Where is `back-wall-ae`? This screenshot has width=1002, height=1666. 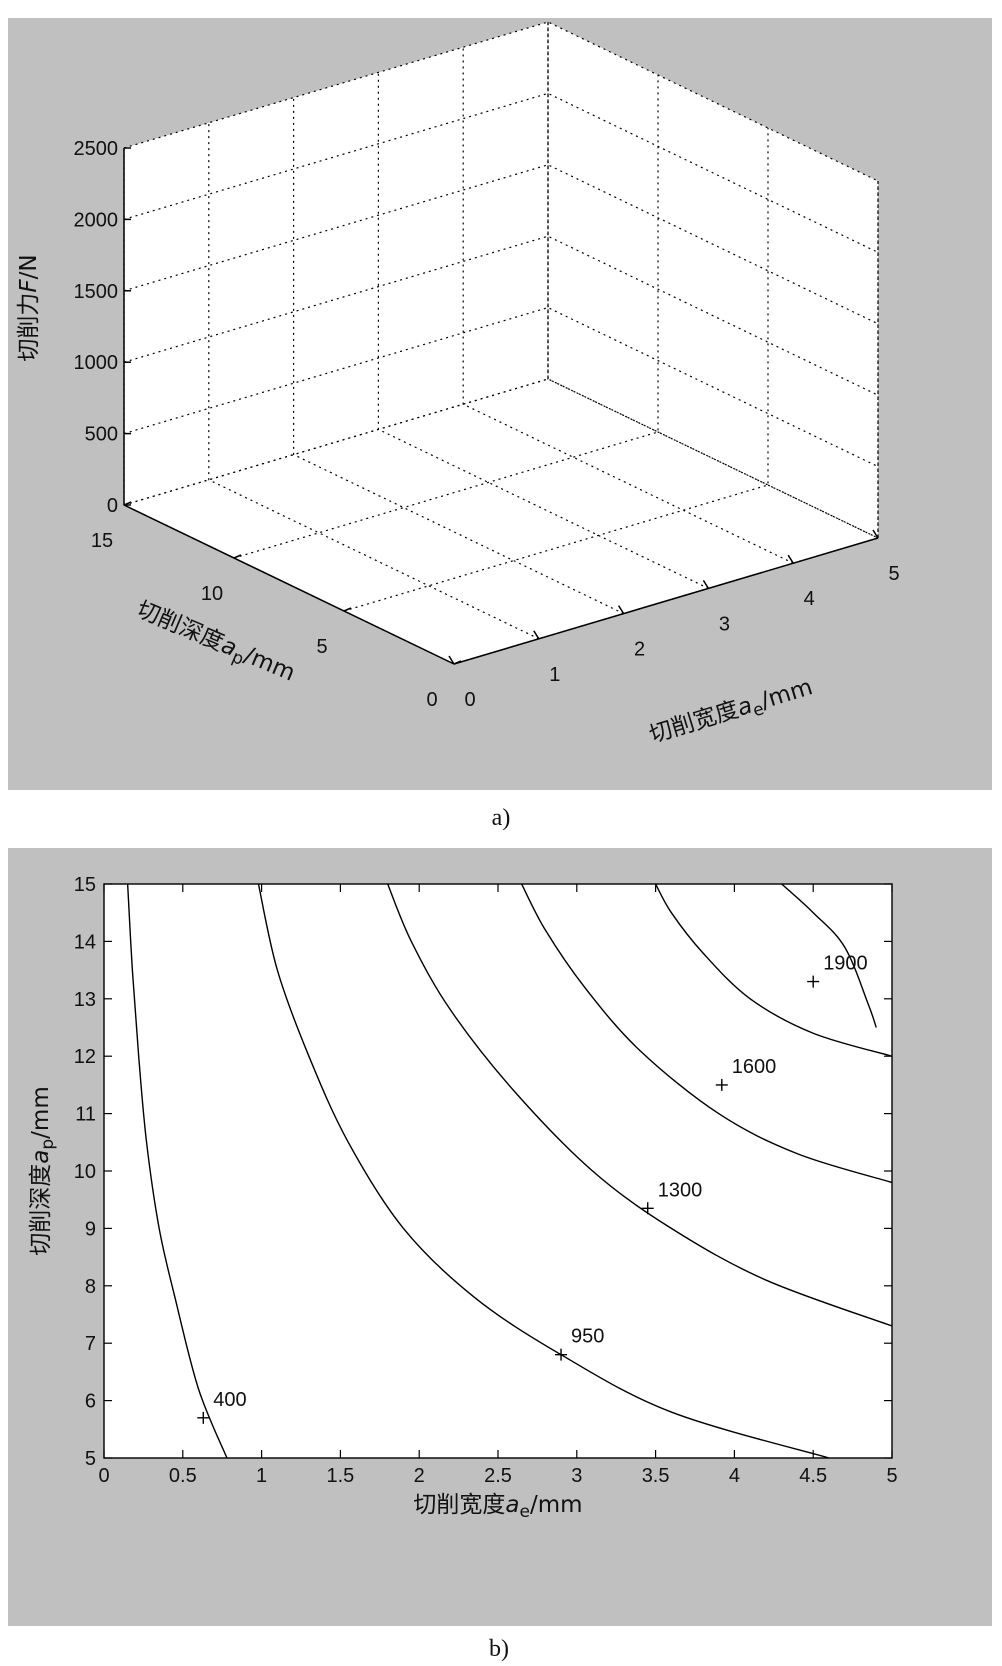 back-wall-ae is located at coordinates (713, 280).